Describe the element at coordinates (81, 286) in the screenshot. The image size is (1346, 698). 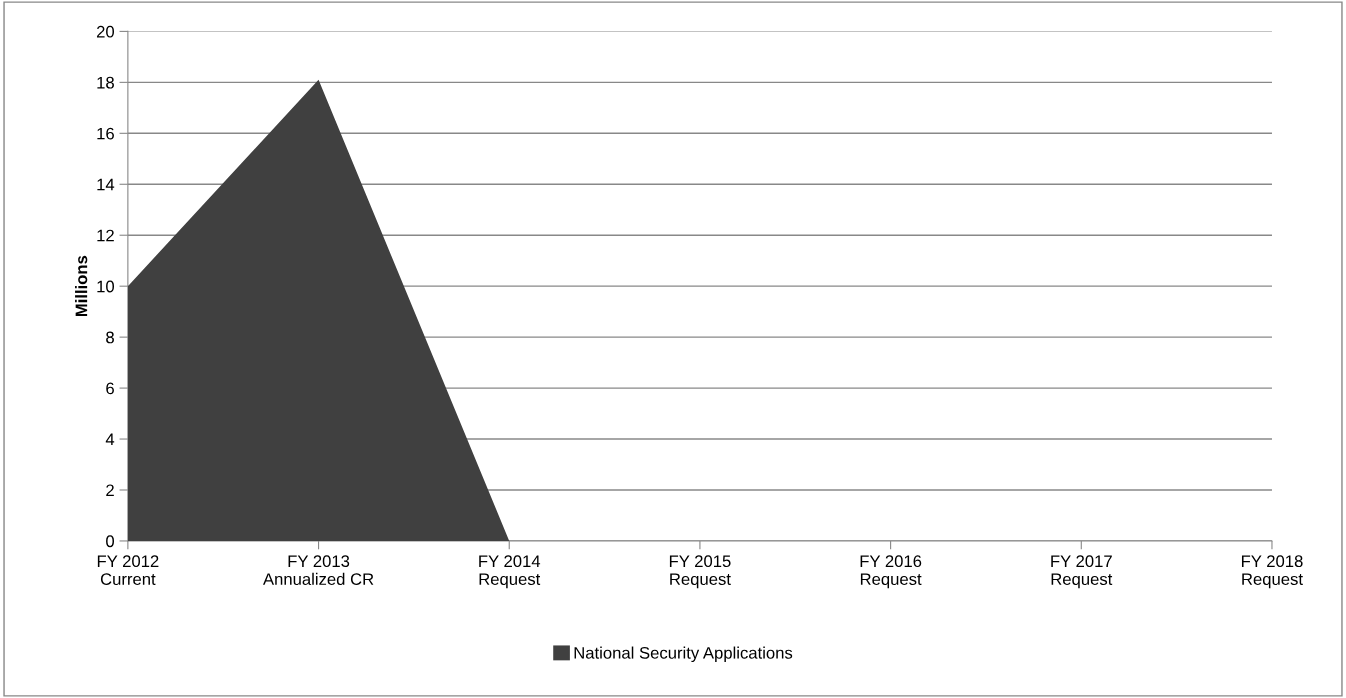
I see `y-axis-title: Millions` at that location.